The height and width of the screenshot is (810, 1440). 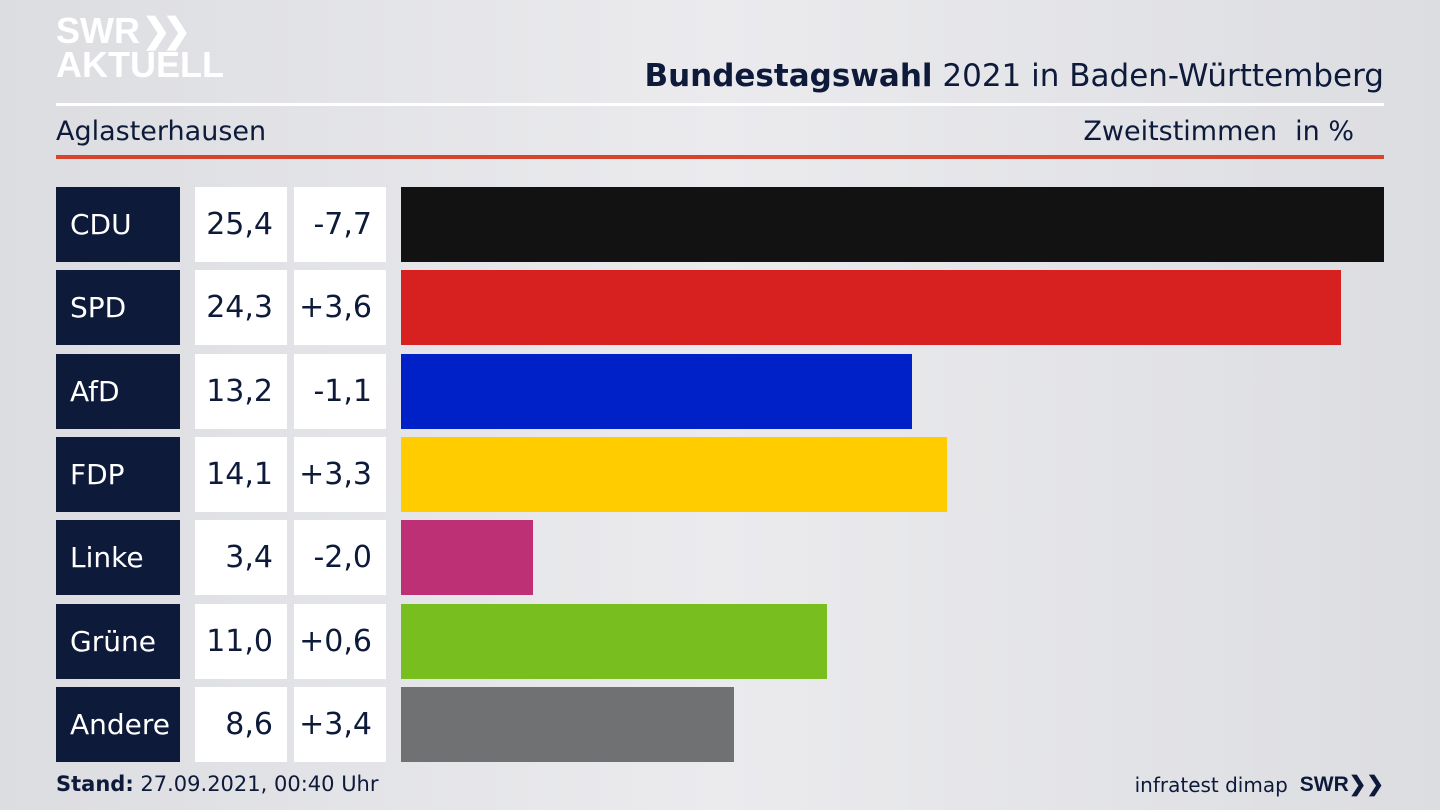 What do you see at coordinates (340, 307) in the screenshot?
I see `vote-change-label: +3,6` at bounding box center [340, 307].